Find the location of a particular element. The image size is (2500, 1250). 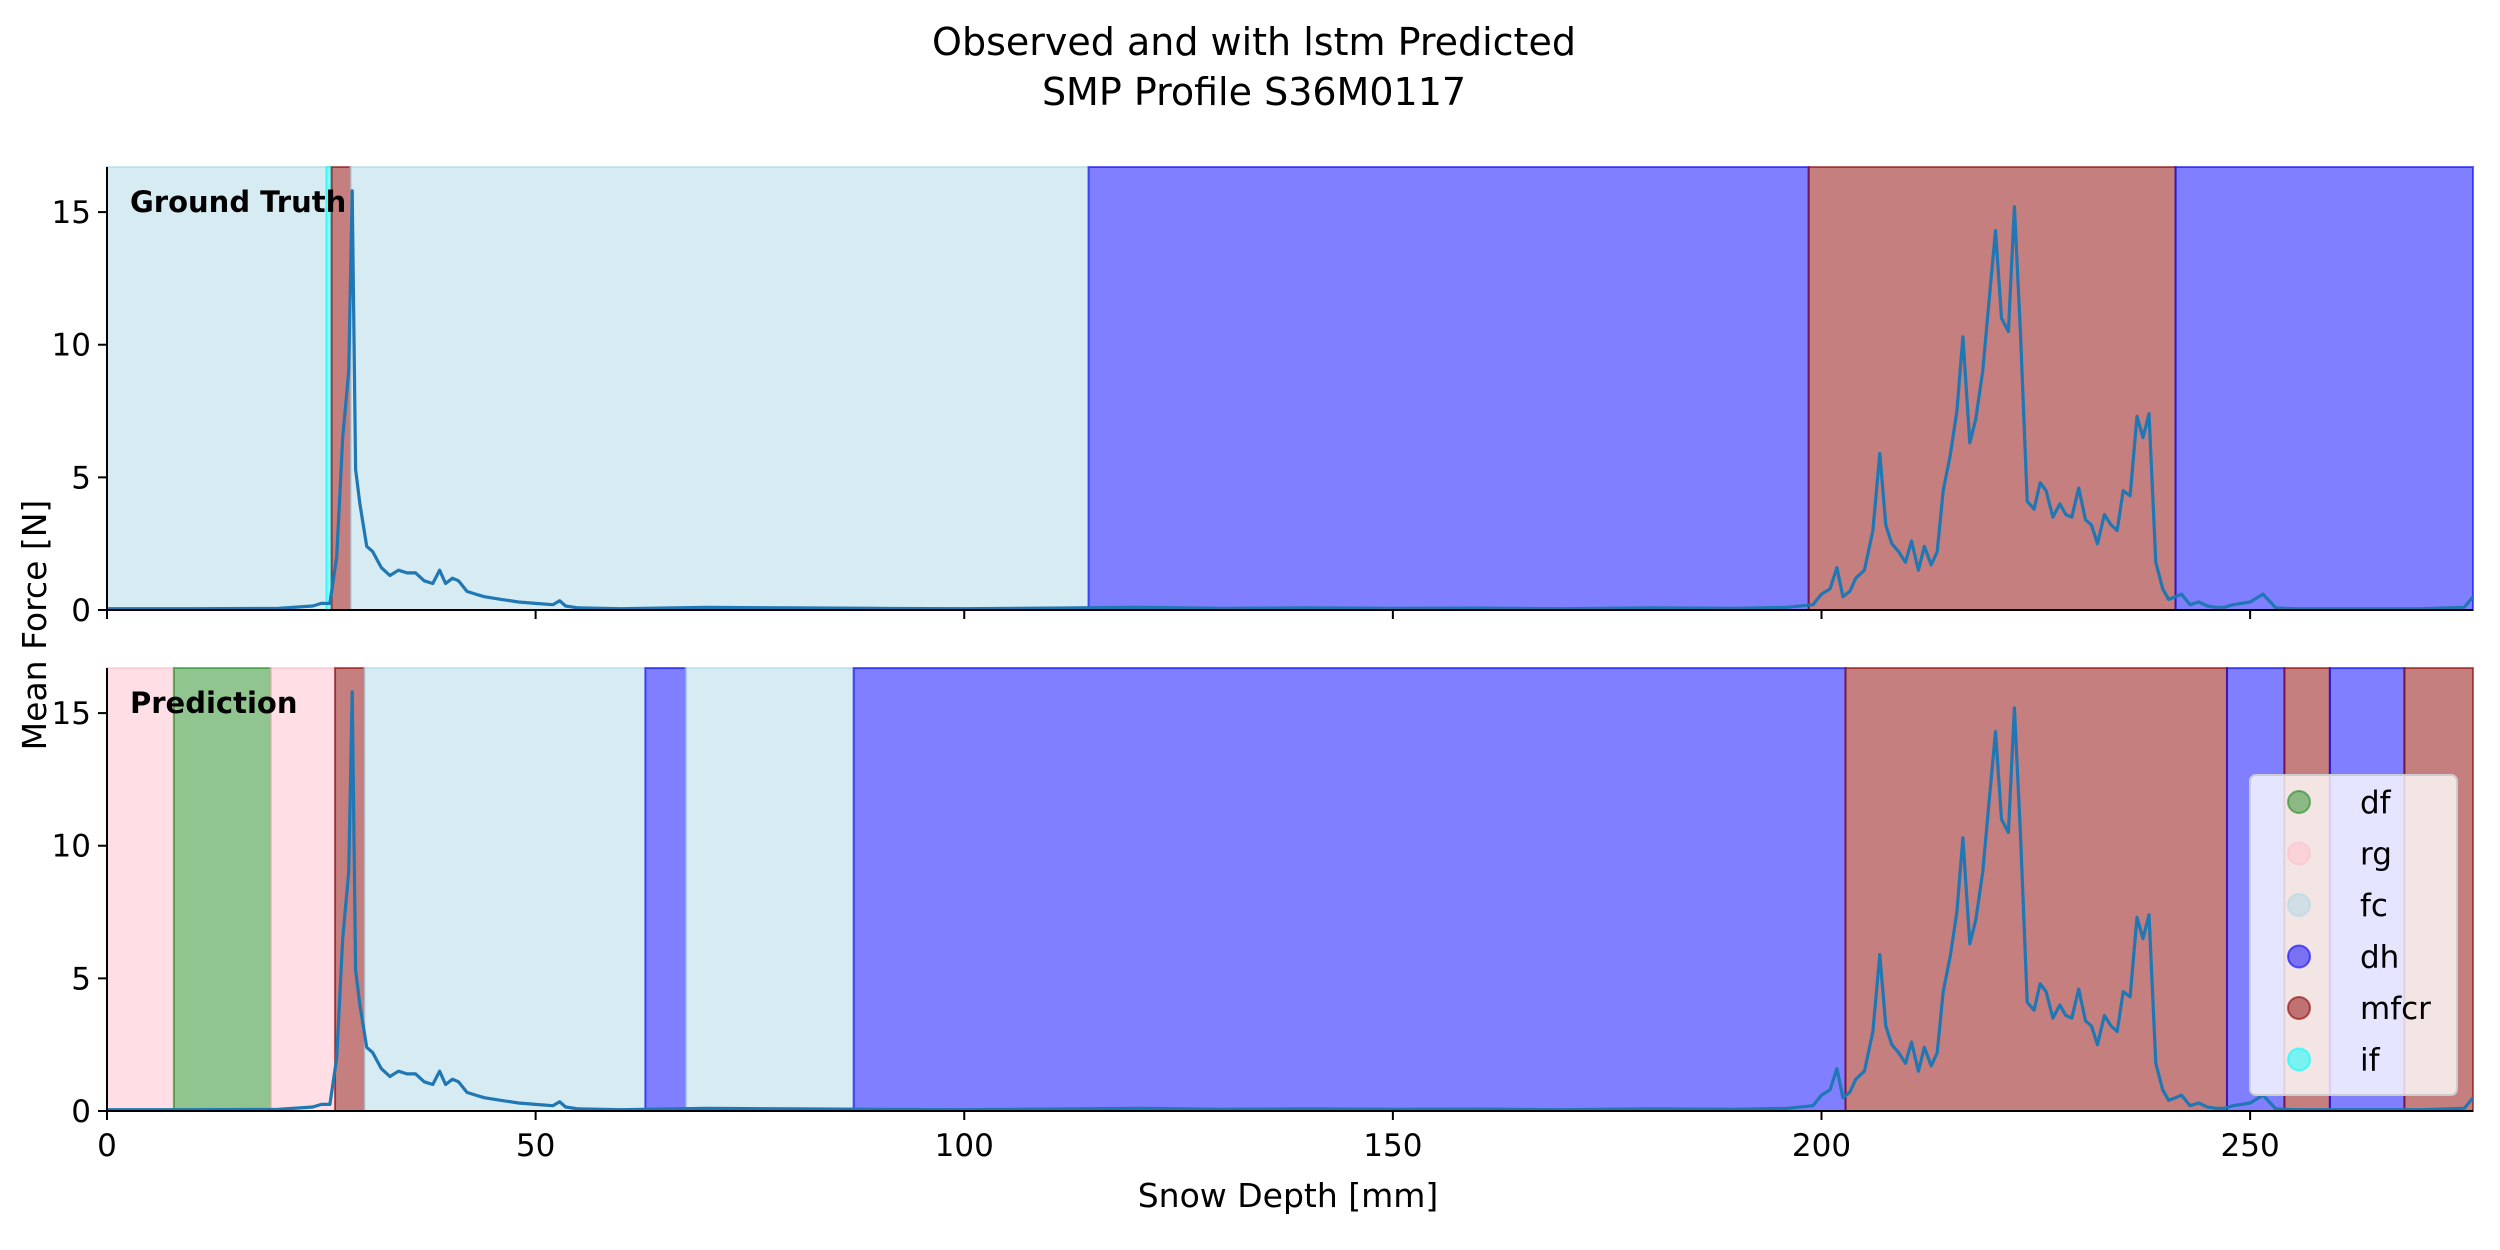

x-tick-label: 0 is located at coordinates (107, 1146).